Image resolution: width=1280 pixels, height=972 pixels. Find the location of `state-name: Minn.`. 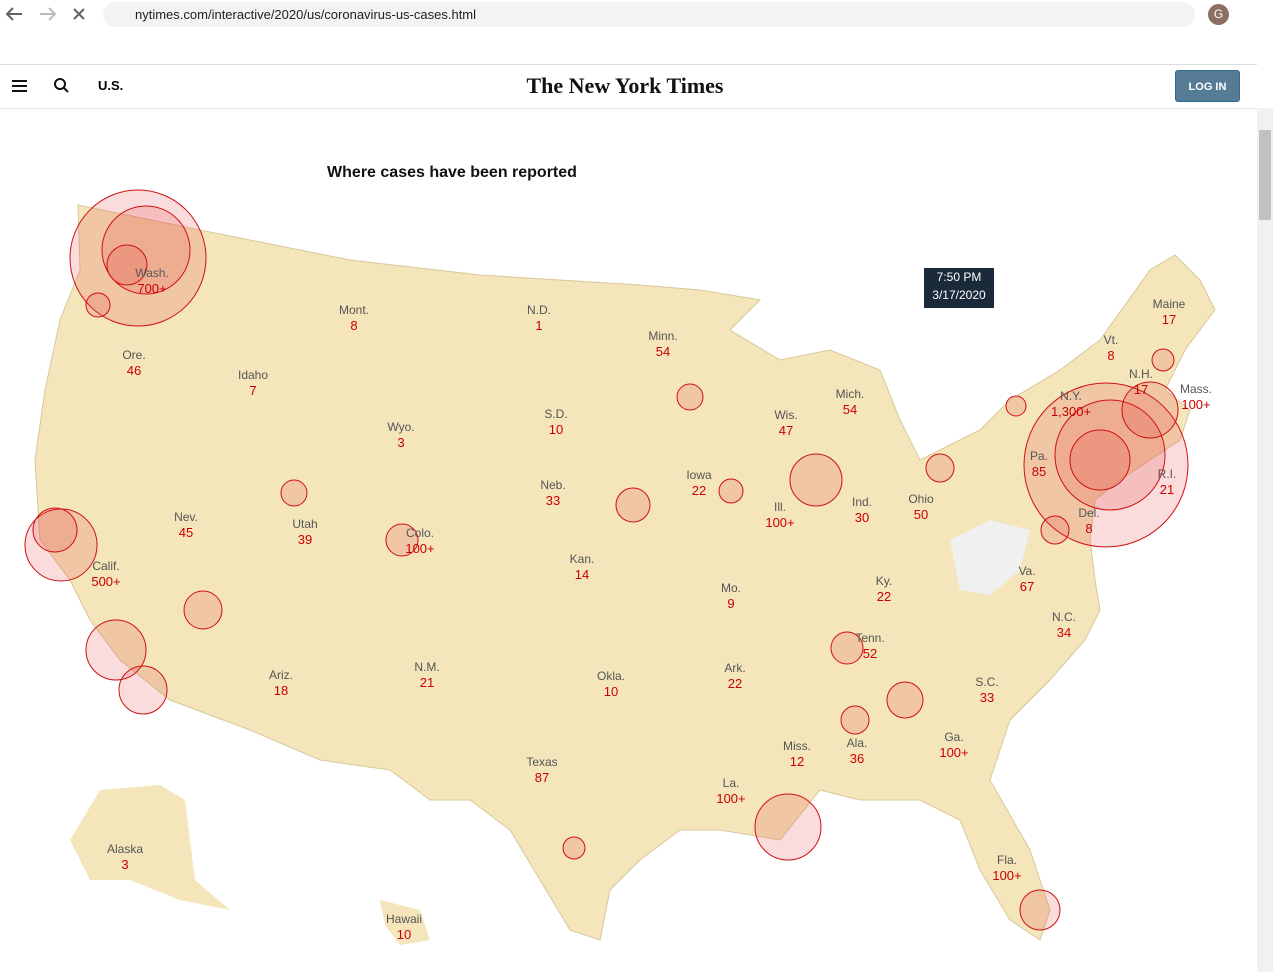

state-name: Minn. is located at coordinates (662, 336).